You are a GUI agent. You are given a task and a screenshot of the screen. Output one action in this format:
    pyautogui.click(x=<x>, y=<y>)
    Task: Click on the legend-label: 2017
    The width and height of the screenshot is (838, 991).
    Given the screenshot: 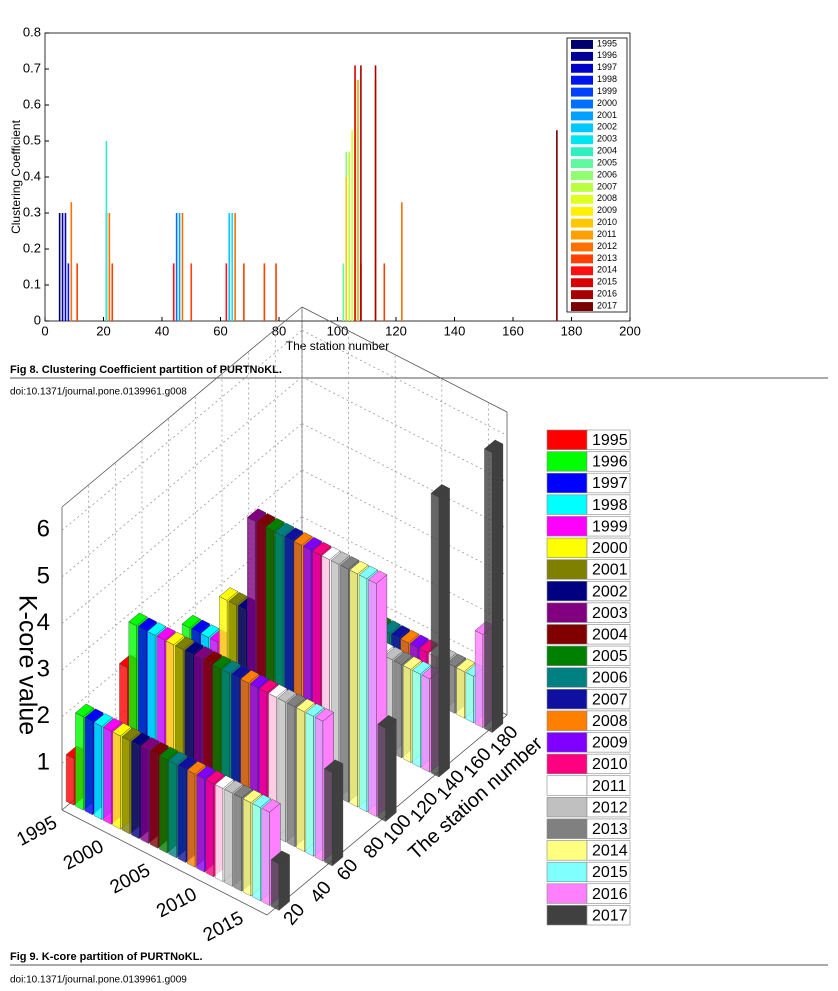 What is the action you would take?
    pyautogui.click(x=610, y=915)
    